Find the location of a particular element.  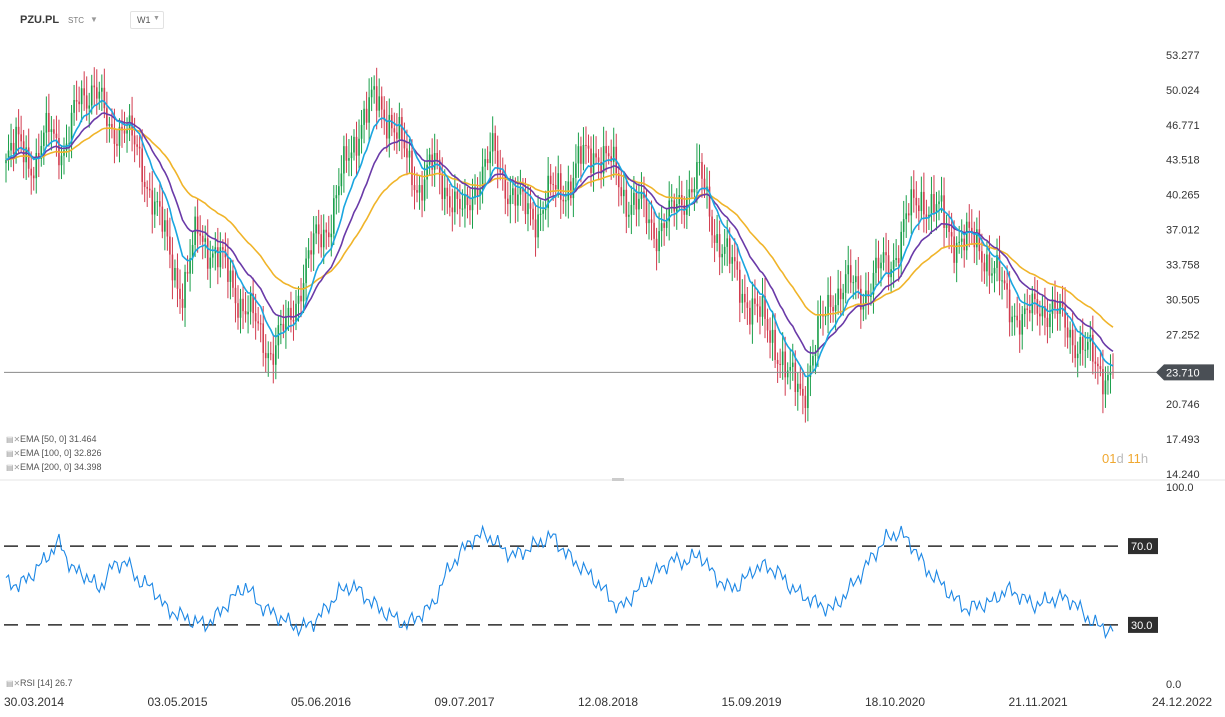

mode-dropdown-icon: ▼ is located at coordinates (94, 19).